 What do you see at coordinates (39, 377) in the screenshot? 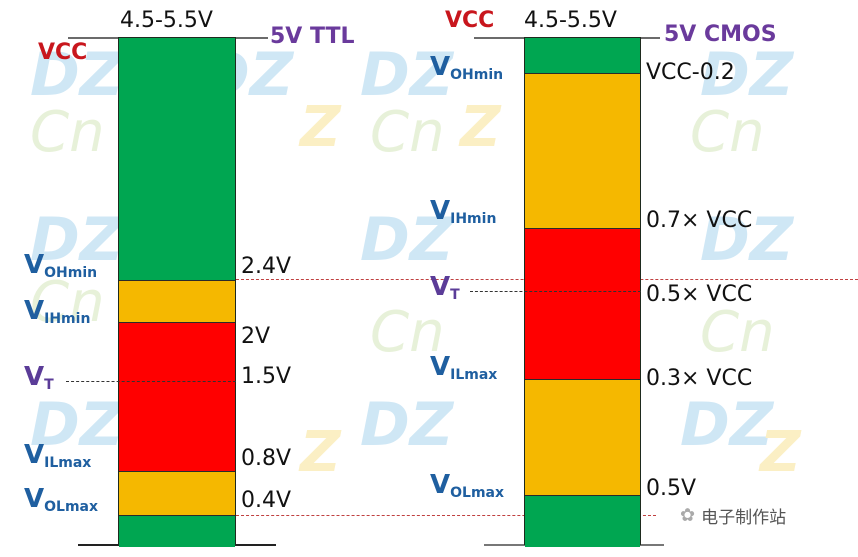
I see `ttl-vt-label: VT` at bounding box center [39, 377].